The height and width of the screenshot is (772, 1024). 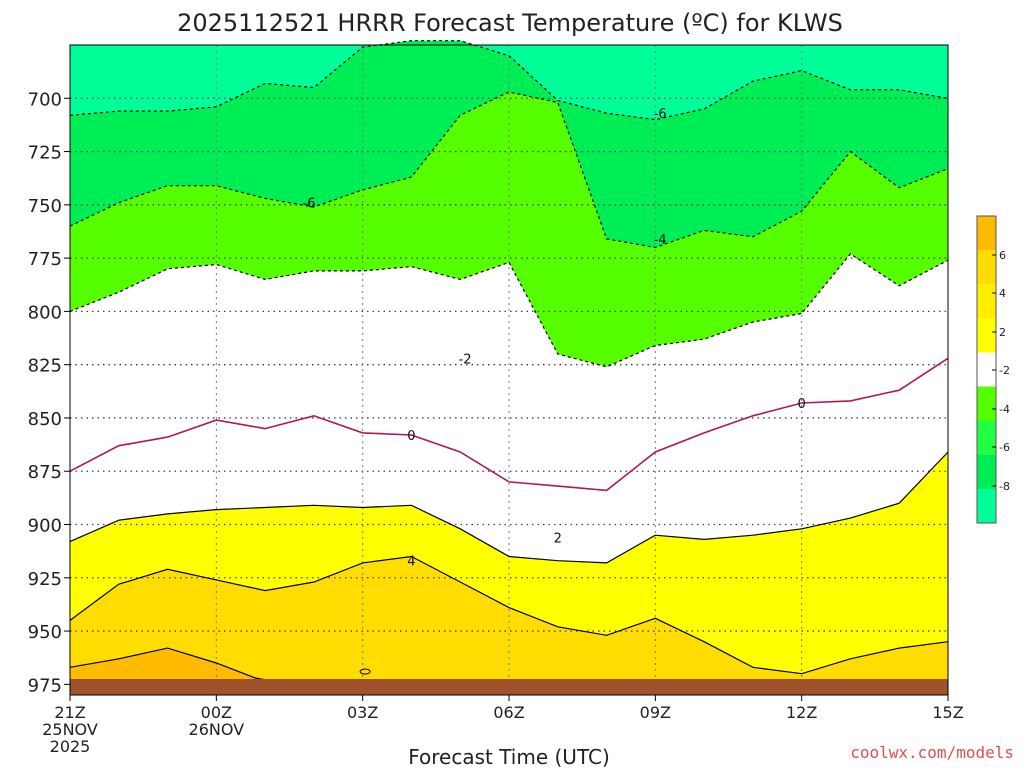 What do you see at coordinates (45, 419) in the screenshot?
I see `y-tick-label: 850` at bounding box center [45, 419].